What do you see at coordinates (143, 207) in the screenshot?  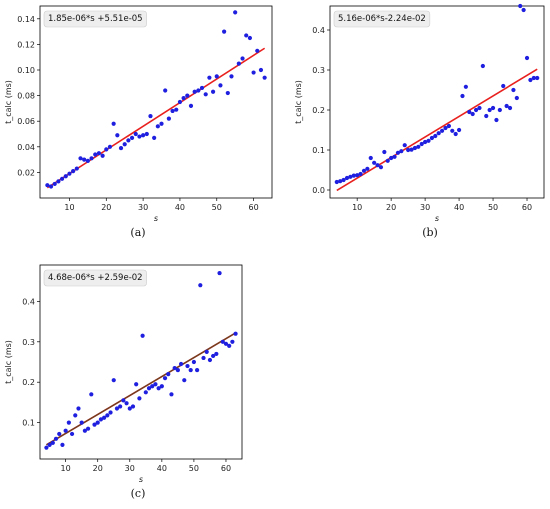 I see `x-tick-label: 30` at bounding box center [143, 207].